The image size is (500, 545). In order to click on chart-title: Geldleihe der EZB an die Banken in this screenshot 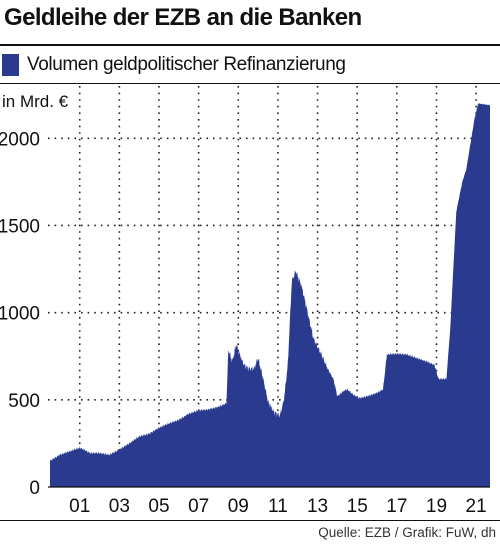, I will do `click(183, 17)`.